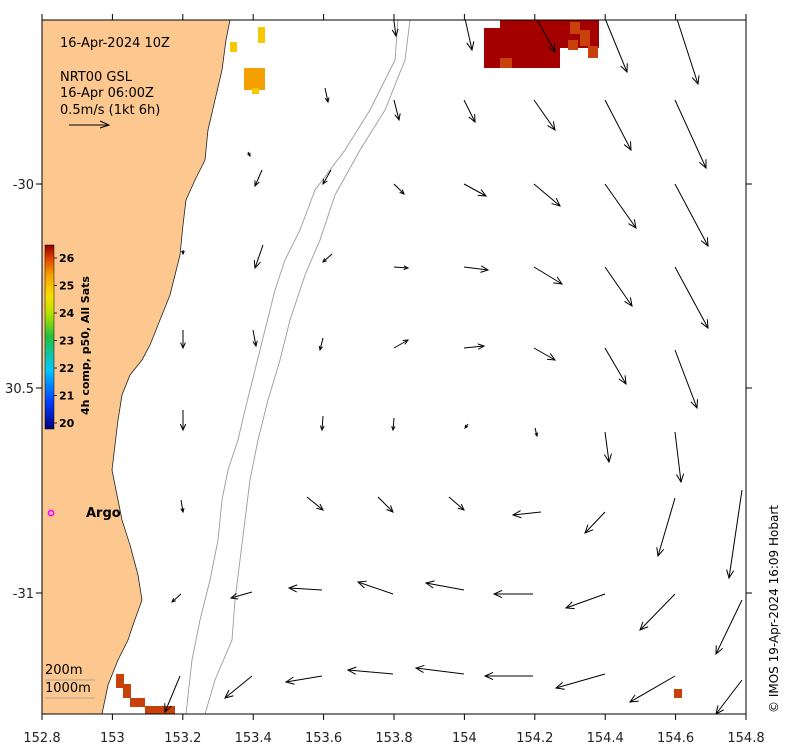 Image resolution: width=790 pixels, height=754 pixels. What do you see at coordinates (399, 694) in the screenshot?
I see `sst-patch-south` at bounding box center [399, 694].